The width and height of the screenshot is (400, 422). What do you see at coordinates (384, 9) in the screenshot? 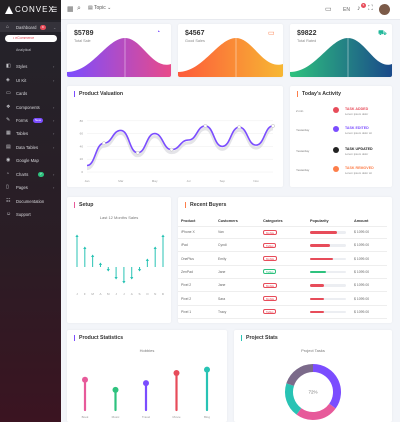
I see `avatar` at bounding box center [384, 9].